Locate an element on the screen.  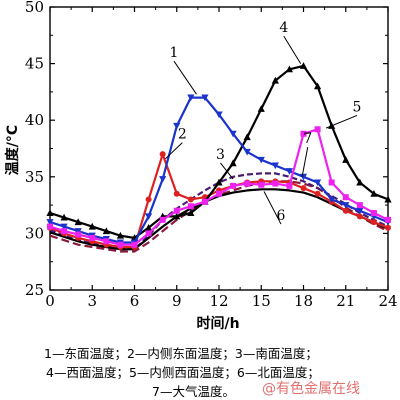
y-tick-label: 35 is located at coordinates (34, 177).